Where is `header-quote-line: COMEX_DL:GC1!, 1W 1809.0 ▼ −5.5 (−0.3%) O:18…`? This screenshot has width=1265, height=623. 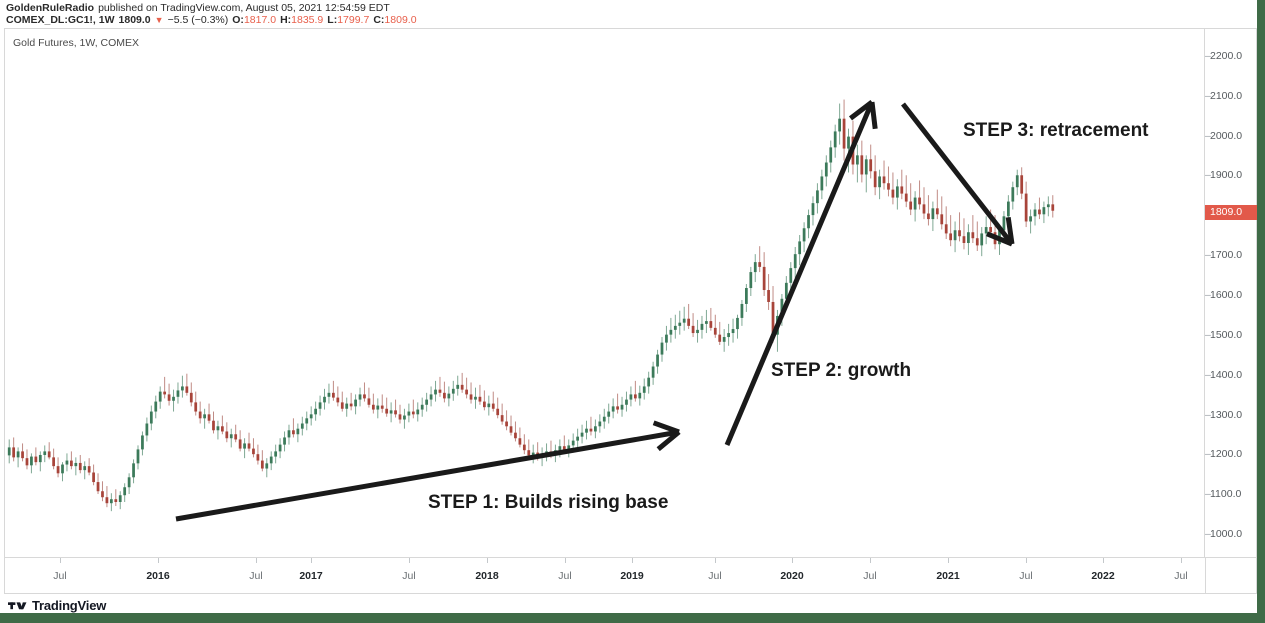 header-quote-line: COMEX_DL:GC1!, 1W 1809.0 ▼ −5.5 (−0.3%) O:18… is located at coordinates (631, 20).